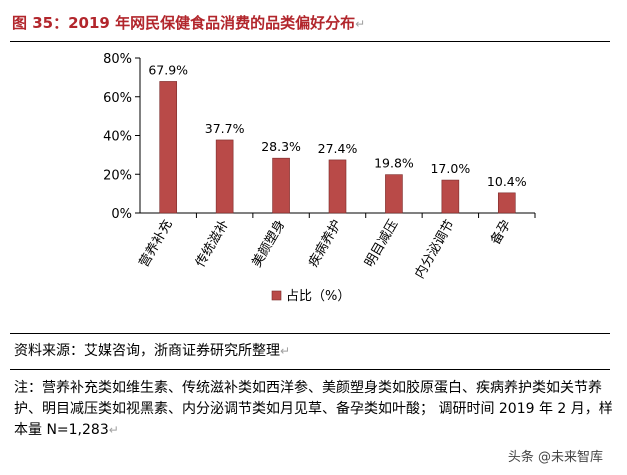 This screenshot has width=627, height=475. Describe the element at coordinates (121, 214) in the screenshot. I see `y-tick-label: 0%` at that location.